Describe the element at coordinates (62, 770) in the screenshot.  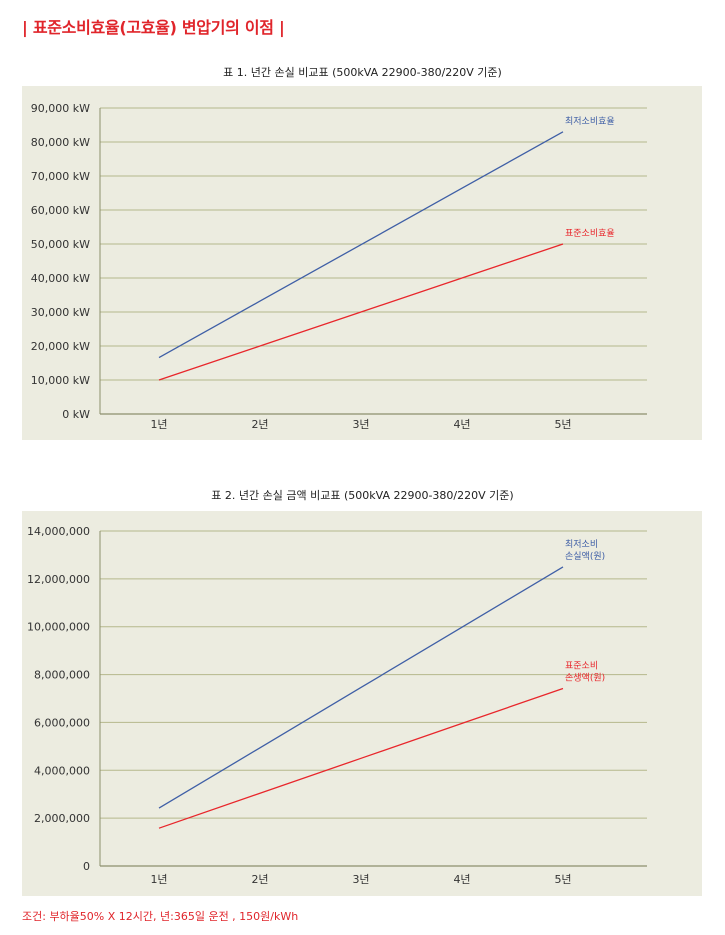
I see `y-tick-label: 4,000,000` at that location.